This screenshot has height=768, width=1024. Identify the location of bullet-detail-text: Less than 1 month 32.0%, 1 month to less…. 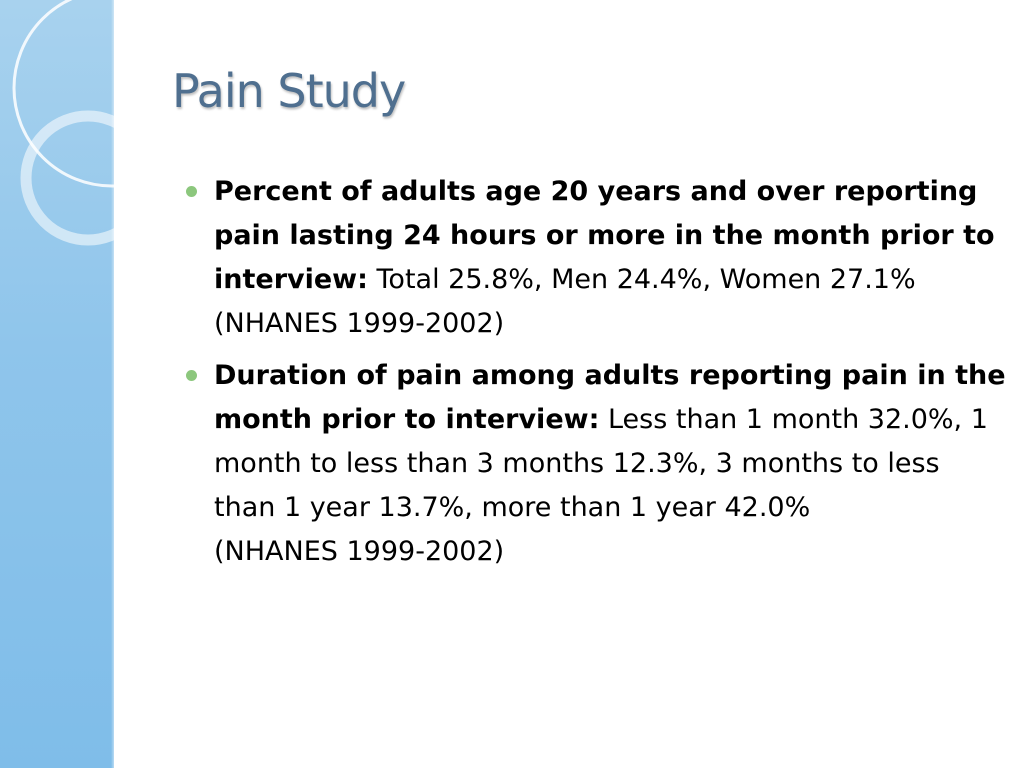
(601, 463).